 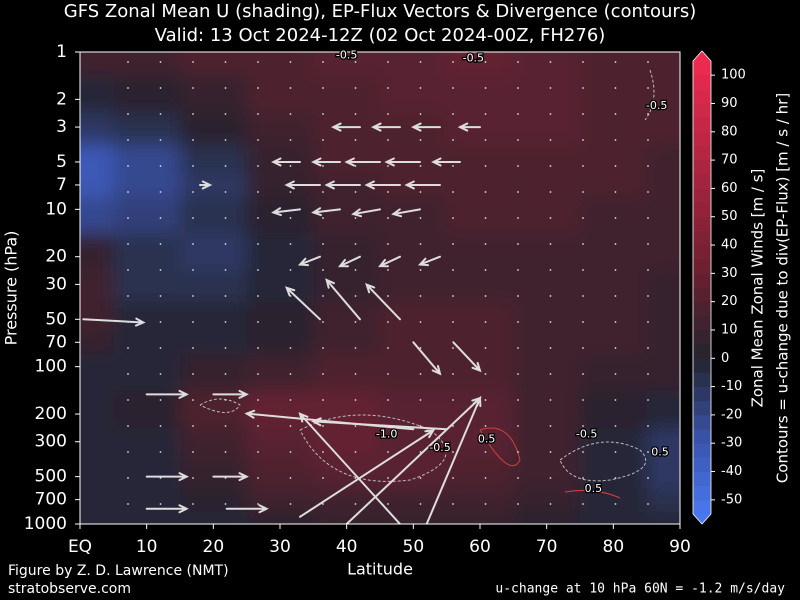 I want to click on y-axis-label: Pressure (hPa), so click(x=11, y=288).